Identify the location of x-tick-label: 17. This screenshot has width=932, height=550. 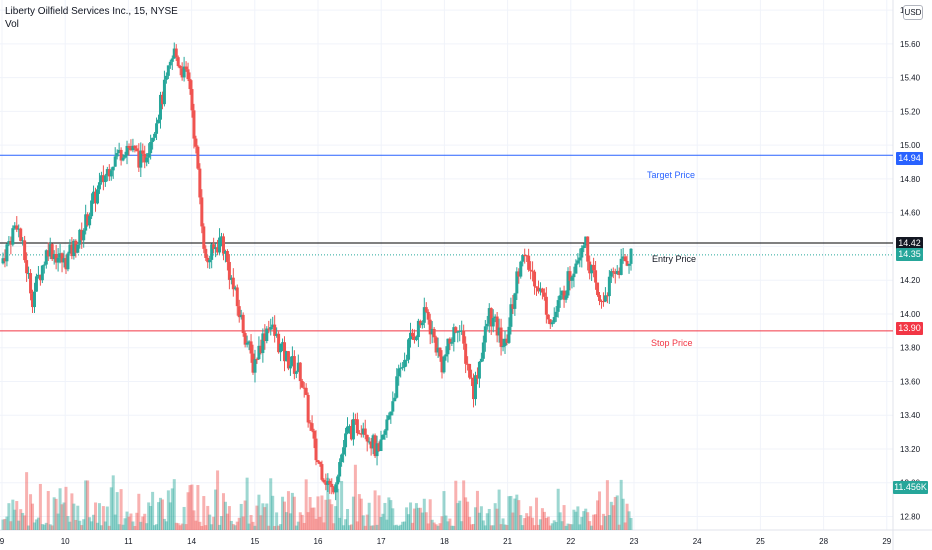
(381, 541).